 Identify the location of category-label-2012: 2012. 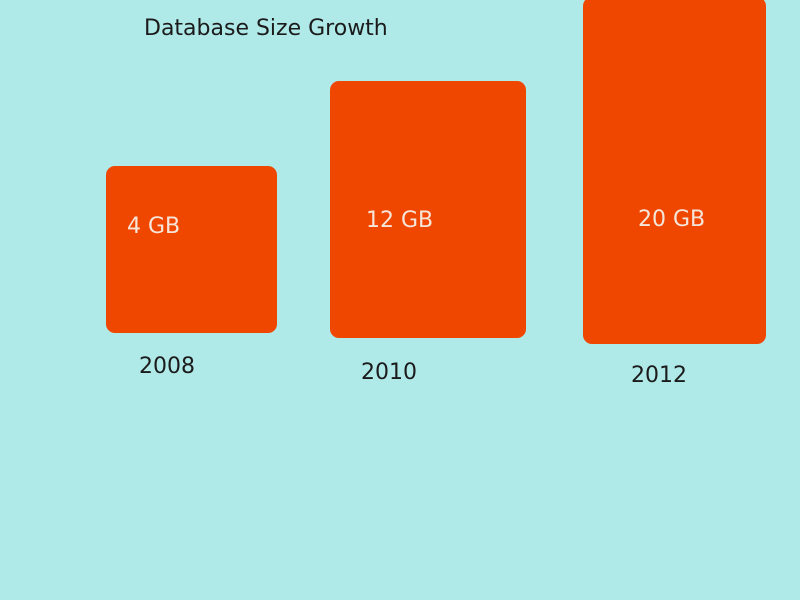
(659, 375).